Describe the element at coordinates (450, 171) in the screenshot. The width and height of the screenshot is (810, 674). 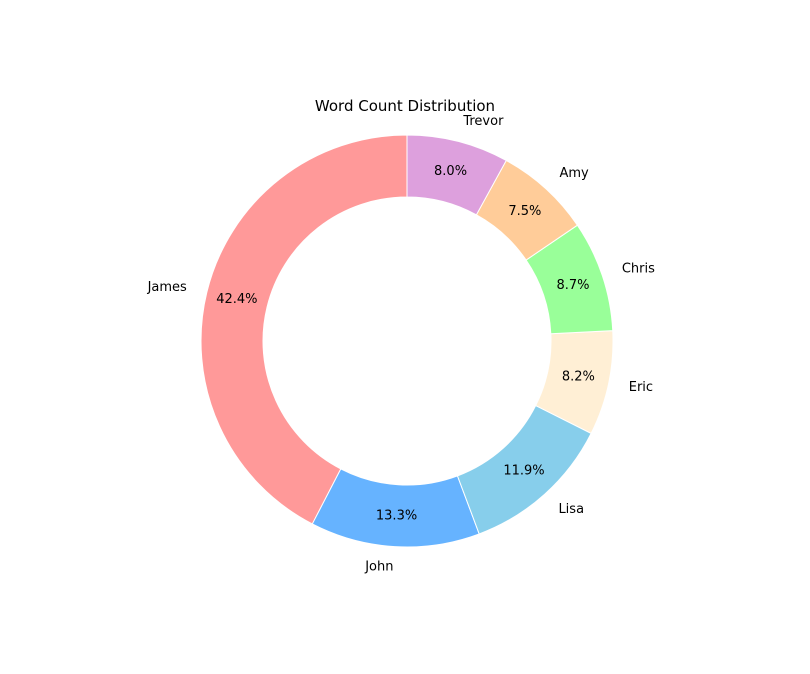
I see `pct-label-trevor: 8.0%` at that location.